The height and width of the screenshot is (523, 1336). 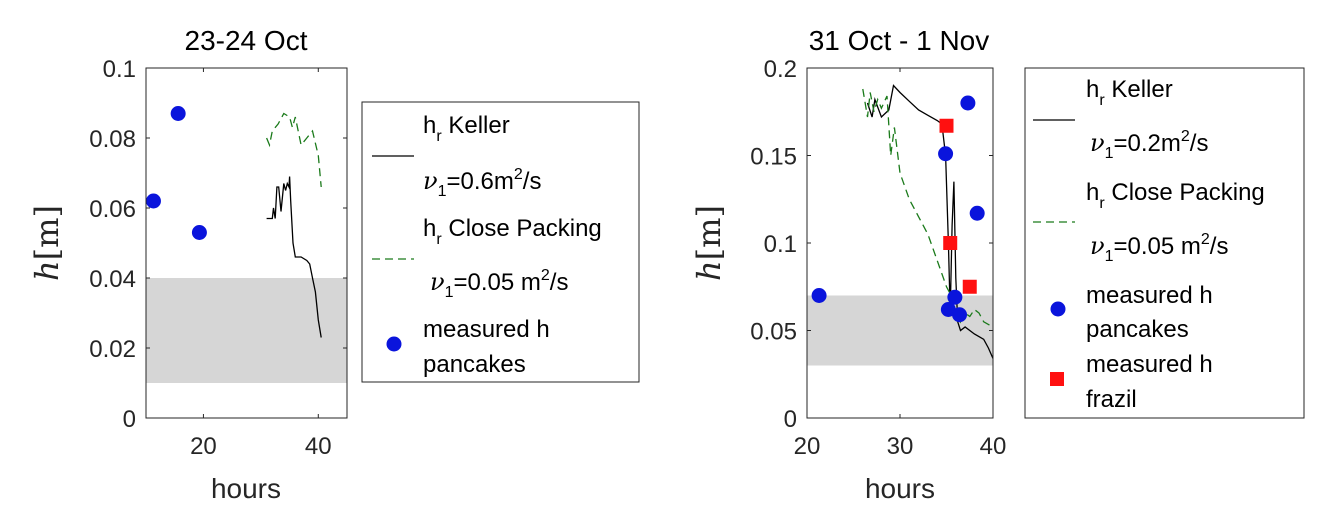 What do you see at coordinates (112, 279) in the screenshot?
I see `y-tick-label: 0.04` at bounding box center [112, 279].